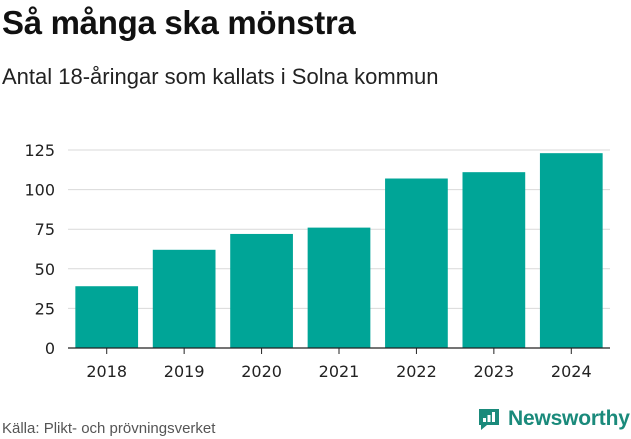 This screenshot has height=439, width=631. I want to click on brand-logo-group: Newsworthy, so click(553, 419).